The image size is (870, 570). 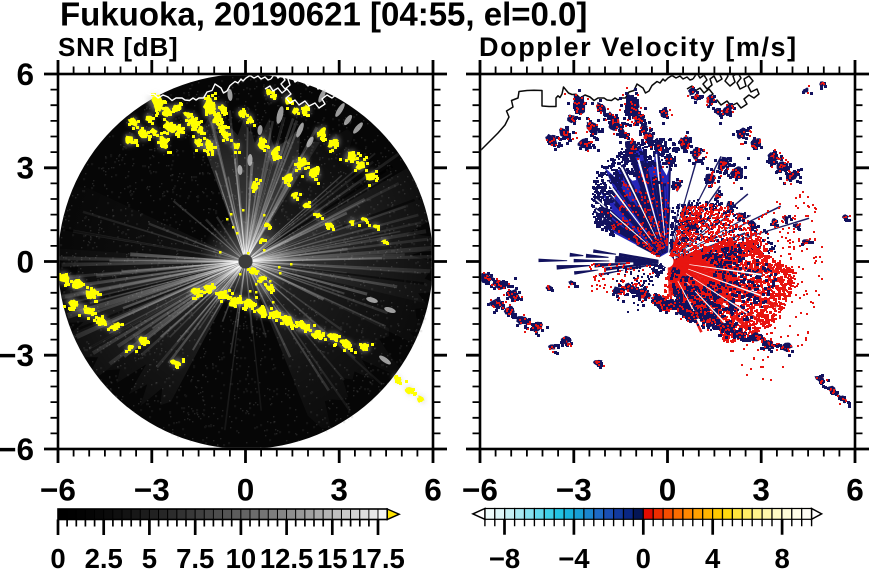 What do you see at coordinates (781, 556) in the screenshot?
I see `svg-text: 8` at bounding box center [781, 556].